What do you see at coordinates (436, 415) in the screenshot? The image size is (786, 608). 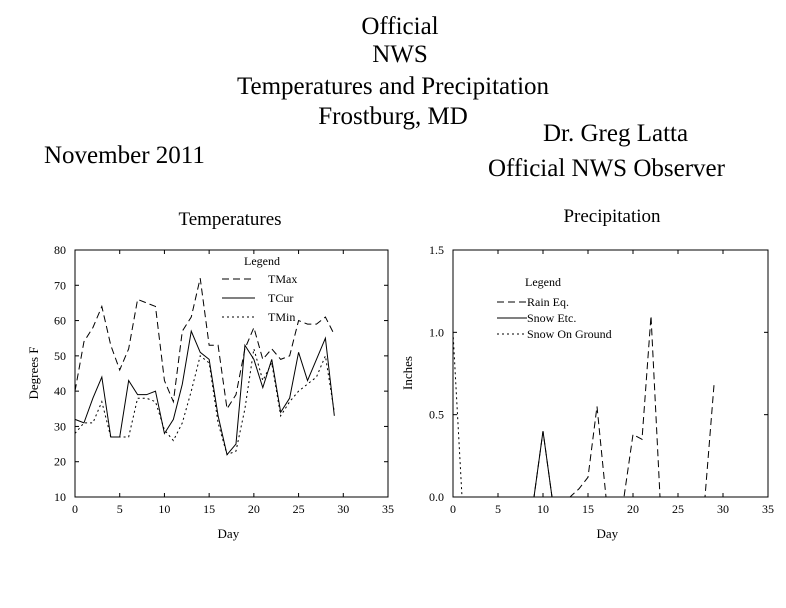 I see `precip-y-tick-label: 0.5` at bounding box center [436, 415].